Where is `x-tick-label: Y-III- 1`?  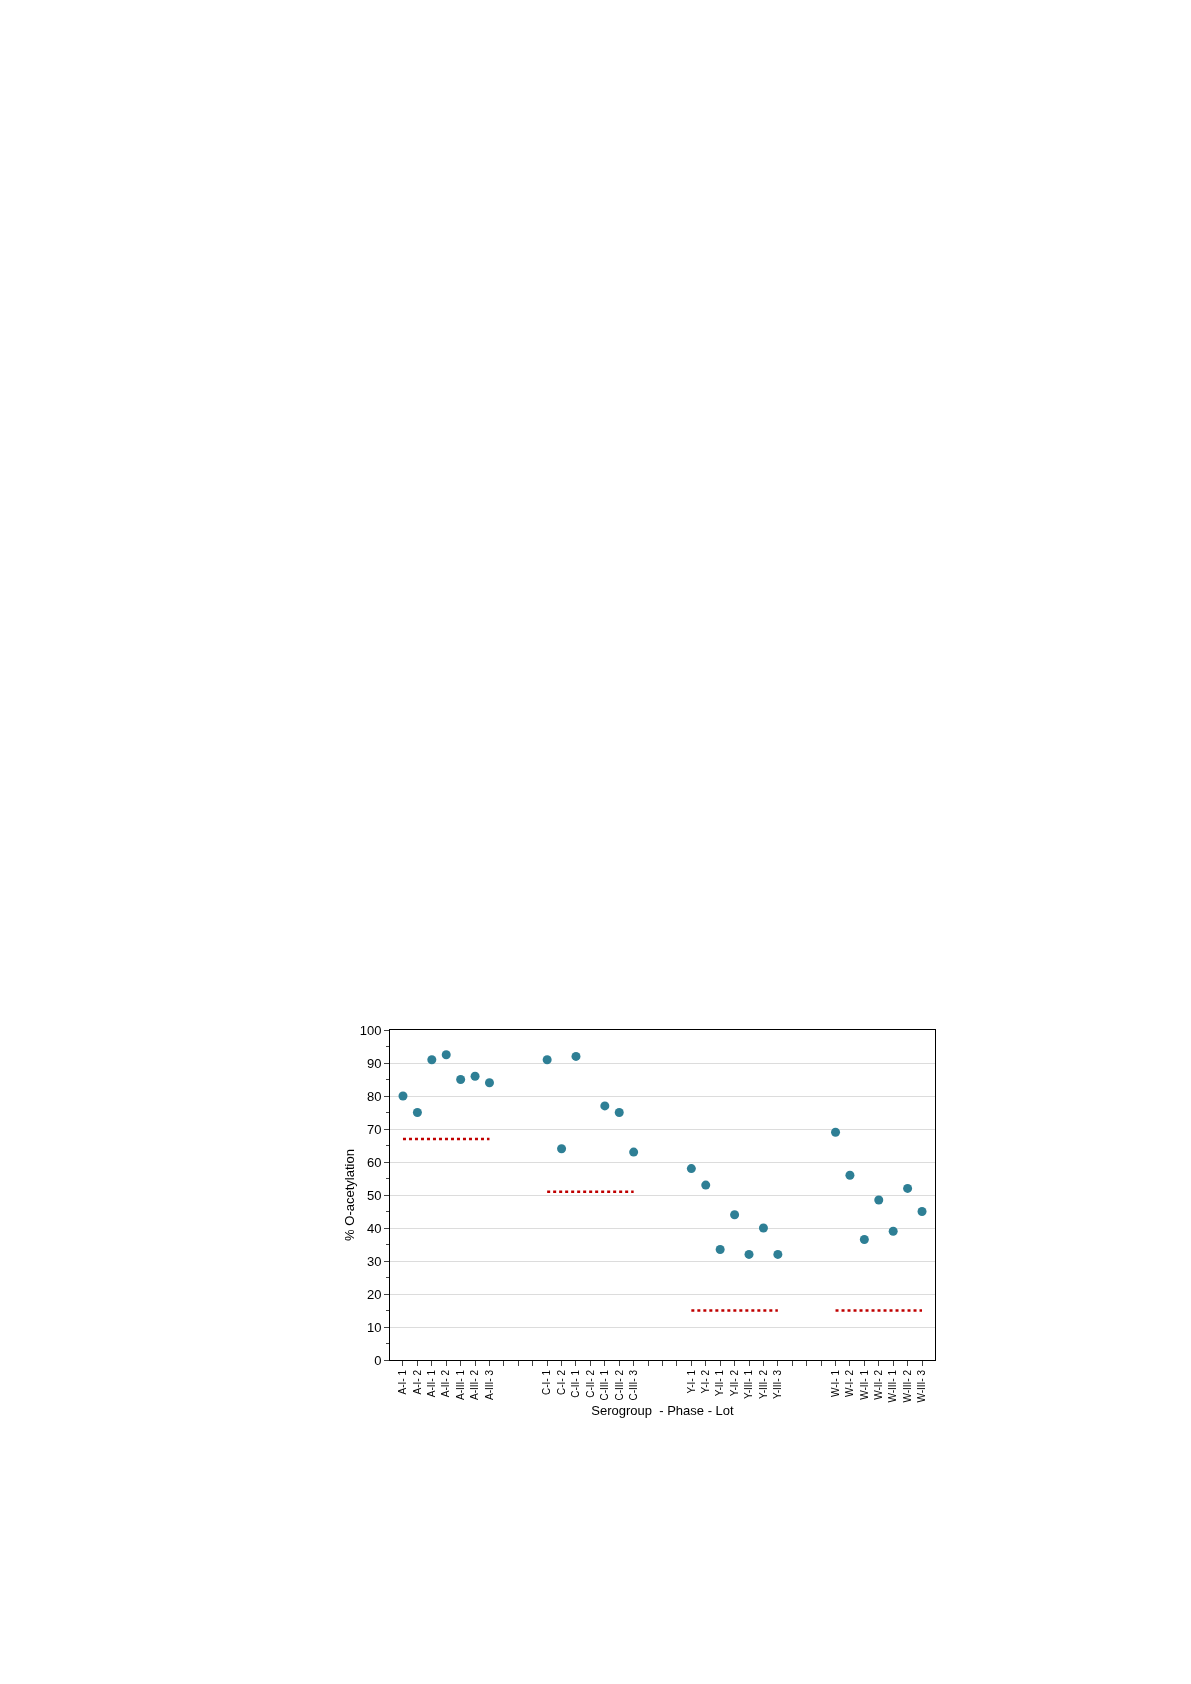 x-tick-label: Y-III- 1 is located at coordinates (749, 1384).